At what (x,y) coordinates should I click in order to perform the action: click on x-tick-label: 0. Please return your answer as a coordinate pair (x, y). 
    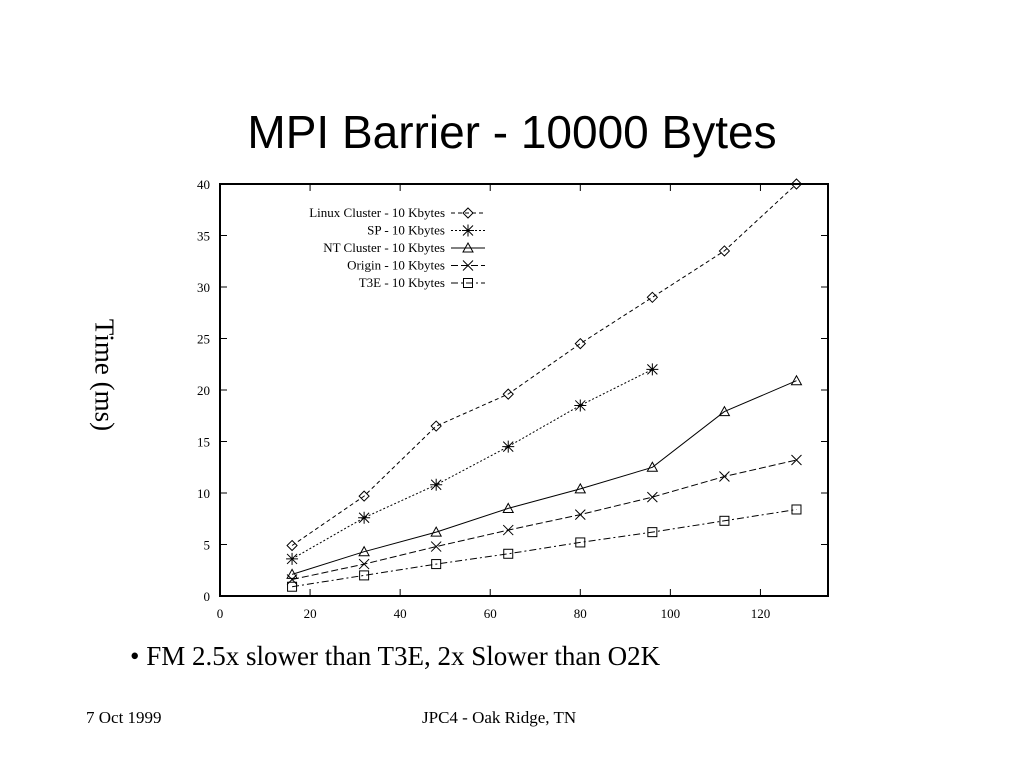
    Looking at the image, I should click on (220, 613).